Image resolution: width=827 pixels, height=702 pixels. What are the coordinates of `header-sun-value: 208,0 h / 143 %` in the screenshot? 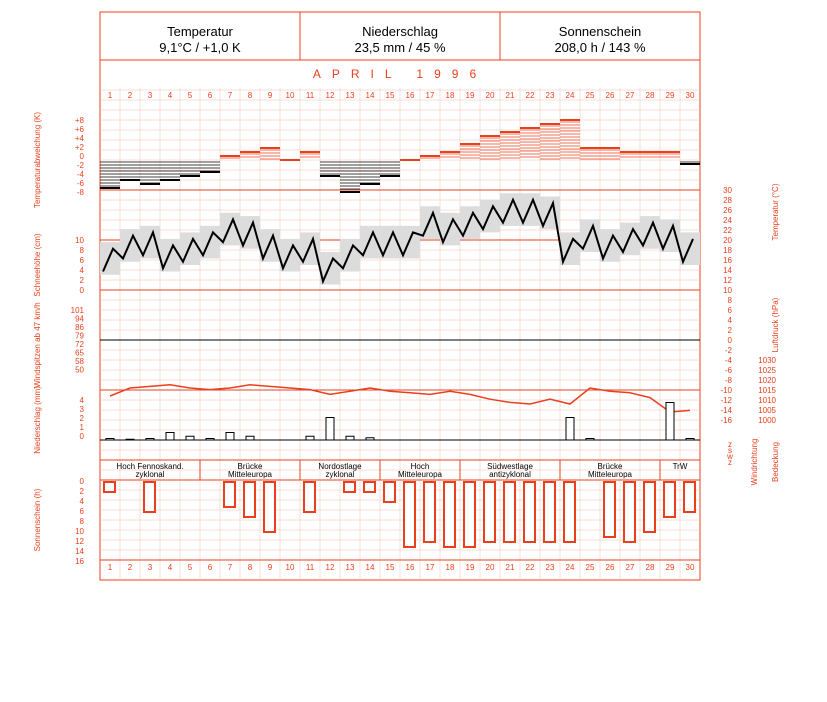 It's located at (600, 47).